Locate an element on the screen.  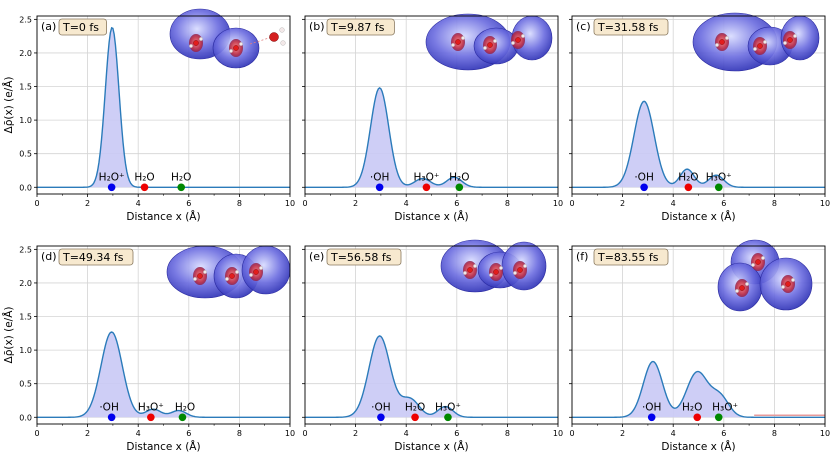
panel-tag: (c) is located at coordinates (583, 26).